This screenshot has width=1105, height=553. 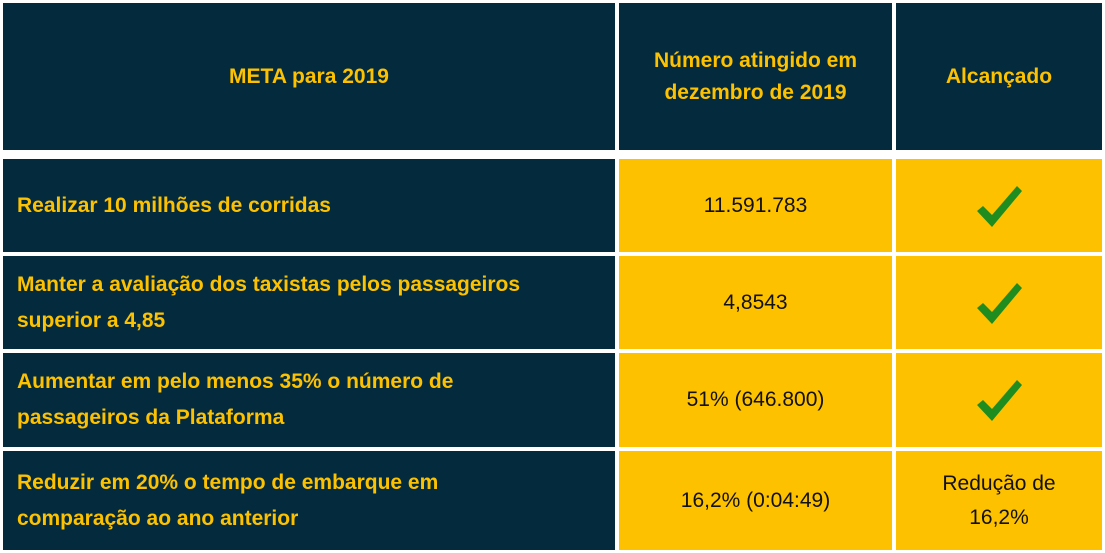 I want to click on row-value-cell: 51% (646.800), so click(x=755, y=400).